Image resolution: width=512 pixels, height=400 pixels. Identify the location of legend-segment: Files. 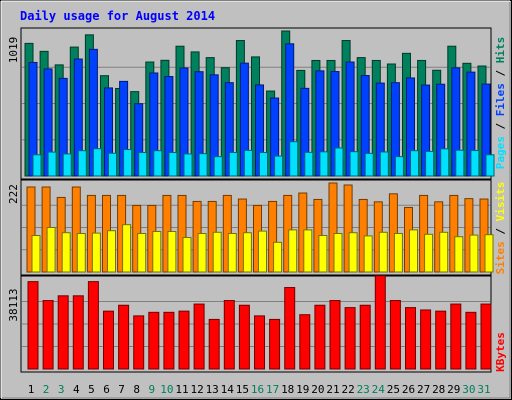
(500, 99).